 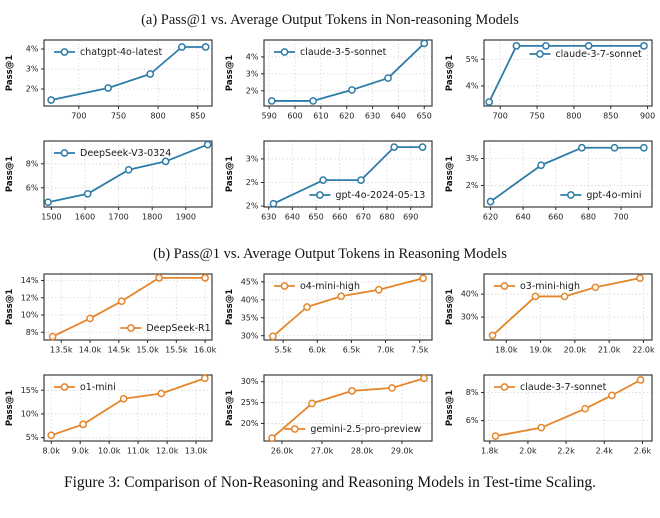 I want to click on legend-label: o4-mini-high, so click(x=330, y=286).